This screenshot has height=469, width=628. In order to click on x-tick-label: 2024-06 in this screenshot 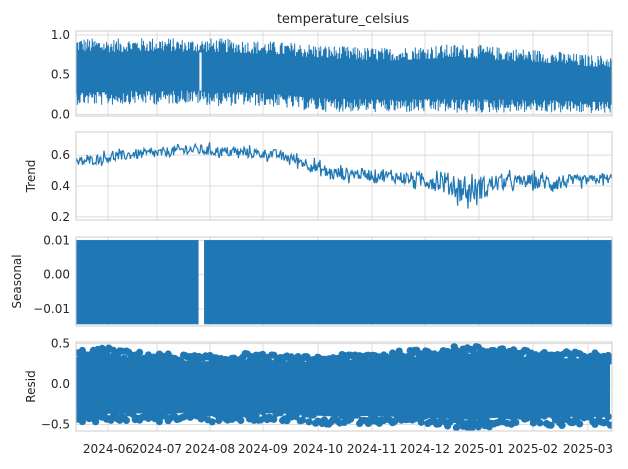, I will do `click(108, 449)`.